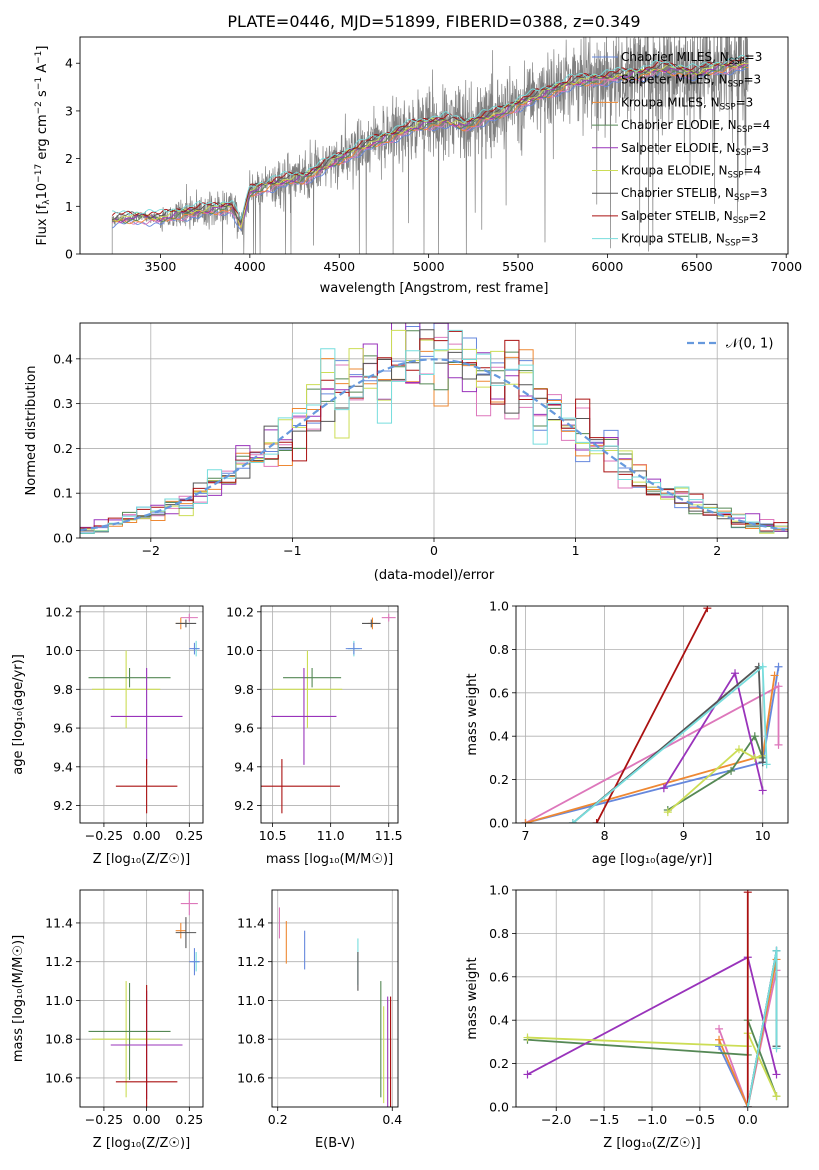 This screenshot has width=819, height=1170. What do you see at coordinates (695, 126) in the screenshot?
I see `legend-entry-chabrier_elodie: Chabrier ELODIE, NSSP=4` at bounding box center [695, 126].